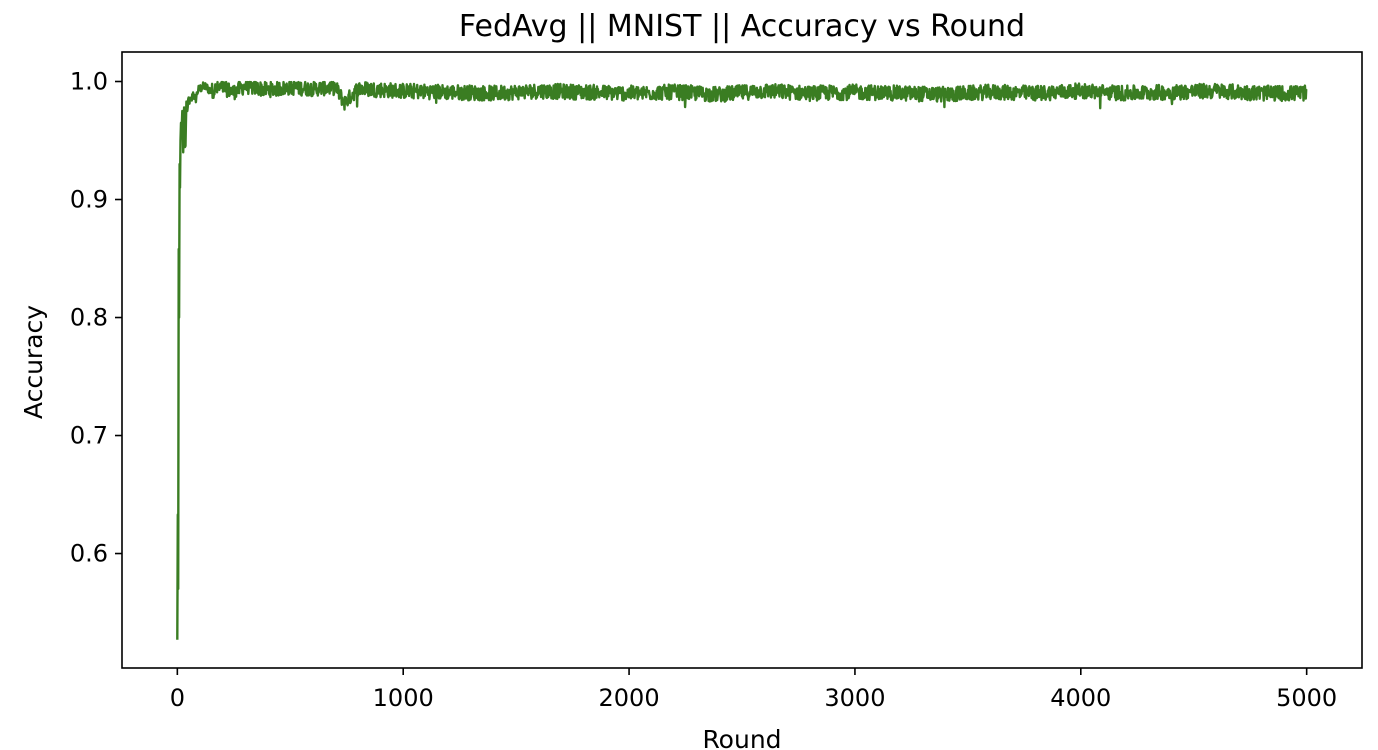 The image size is (1378, 750). What do you see at coordinates (33, 362) in the screenshot?
I see `y-axis-label: Accuracy` at bounding box center [33, 362].